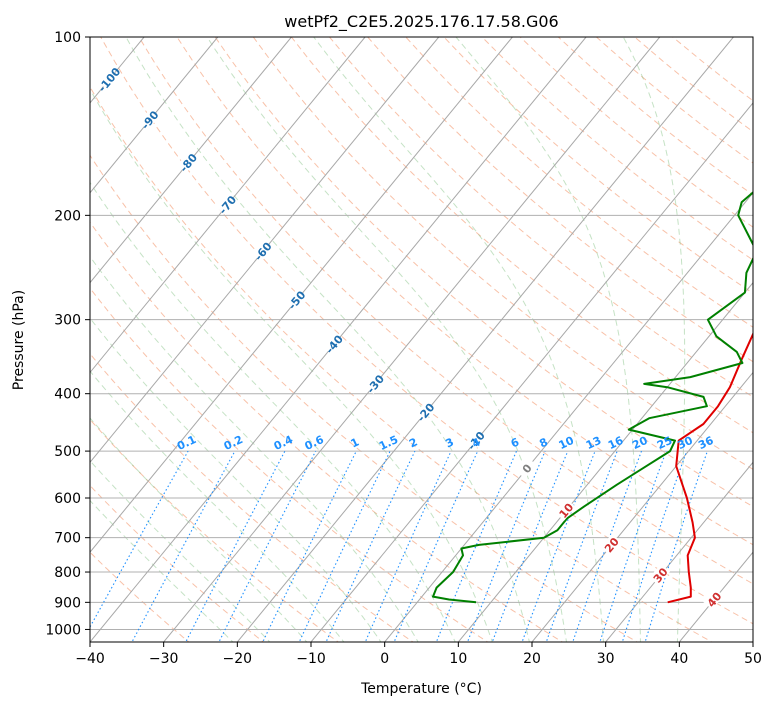  Describe the element at coordinates (664, 443) in the screenshot. I see `mixing-ratio-label: 25` at that location.